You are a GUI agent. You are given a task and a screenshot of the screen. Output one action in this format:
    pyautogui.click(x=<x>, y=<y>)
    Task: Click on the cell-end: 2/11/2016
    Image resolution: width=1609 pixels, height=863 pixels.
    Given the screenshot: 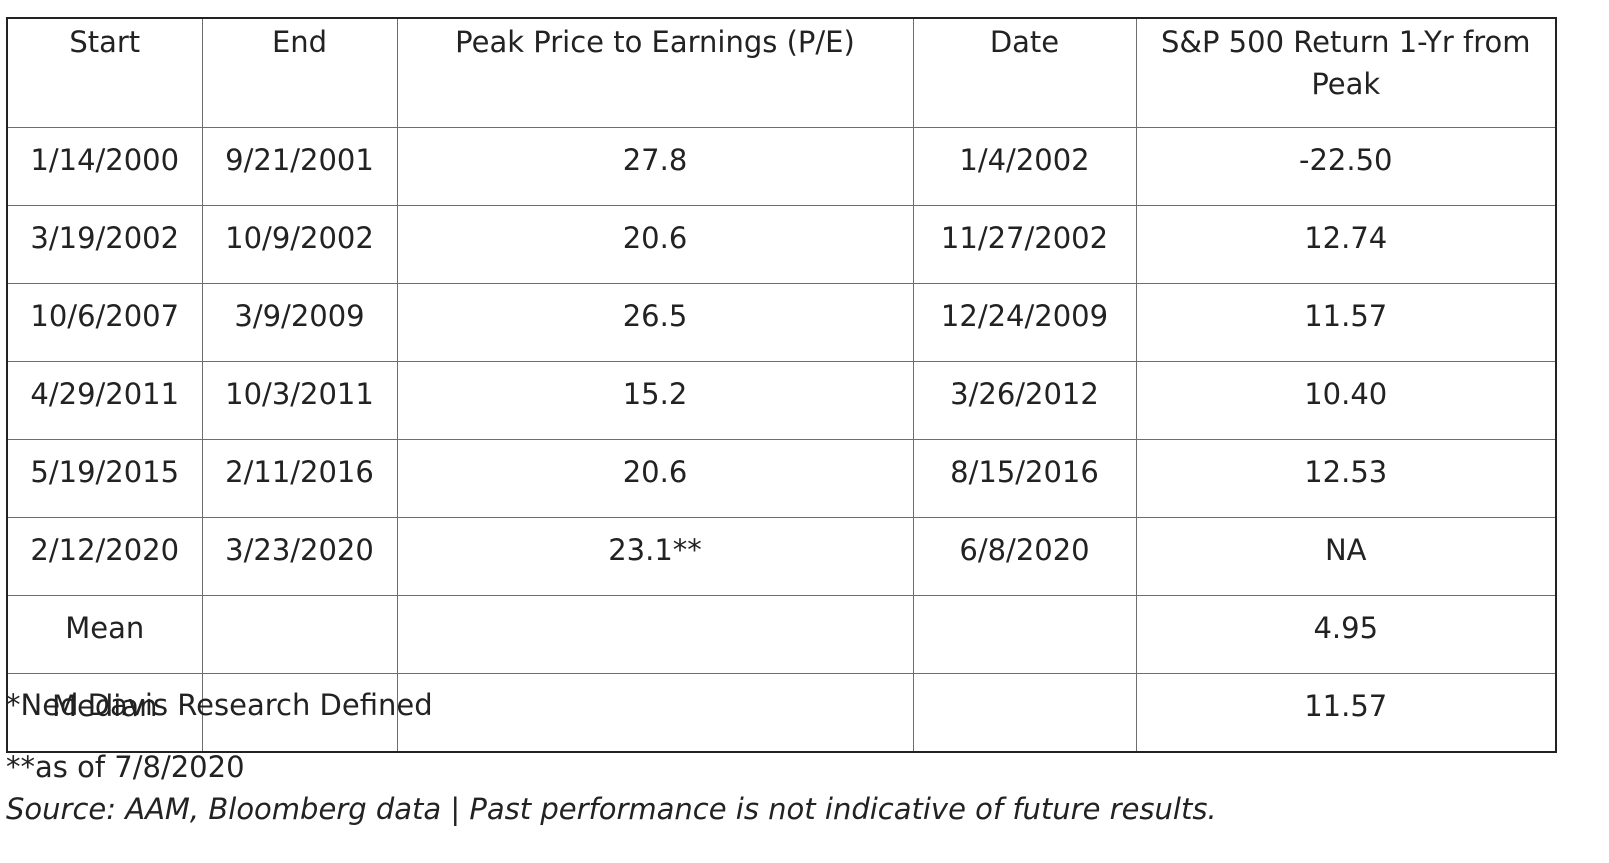 What is the action you would take?
    pyautogui.click(x=299, y=478)
    